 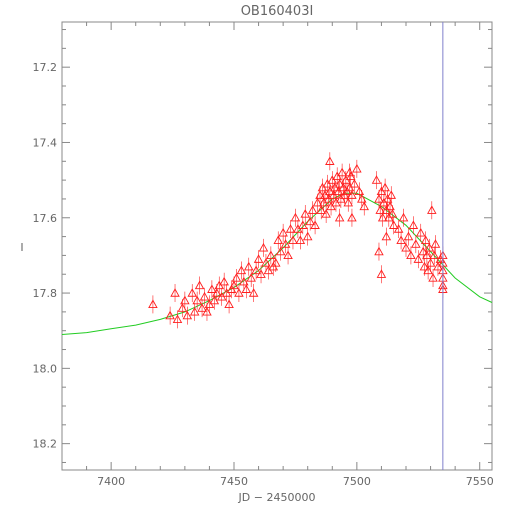 What do you see at coordinates (45, 444) in the screenshot?
I see `y-tick-label: 18.2` at bounding box center [45, 444].